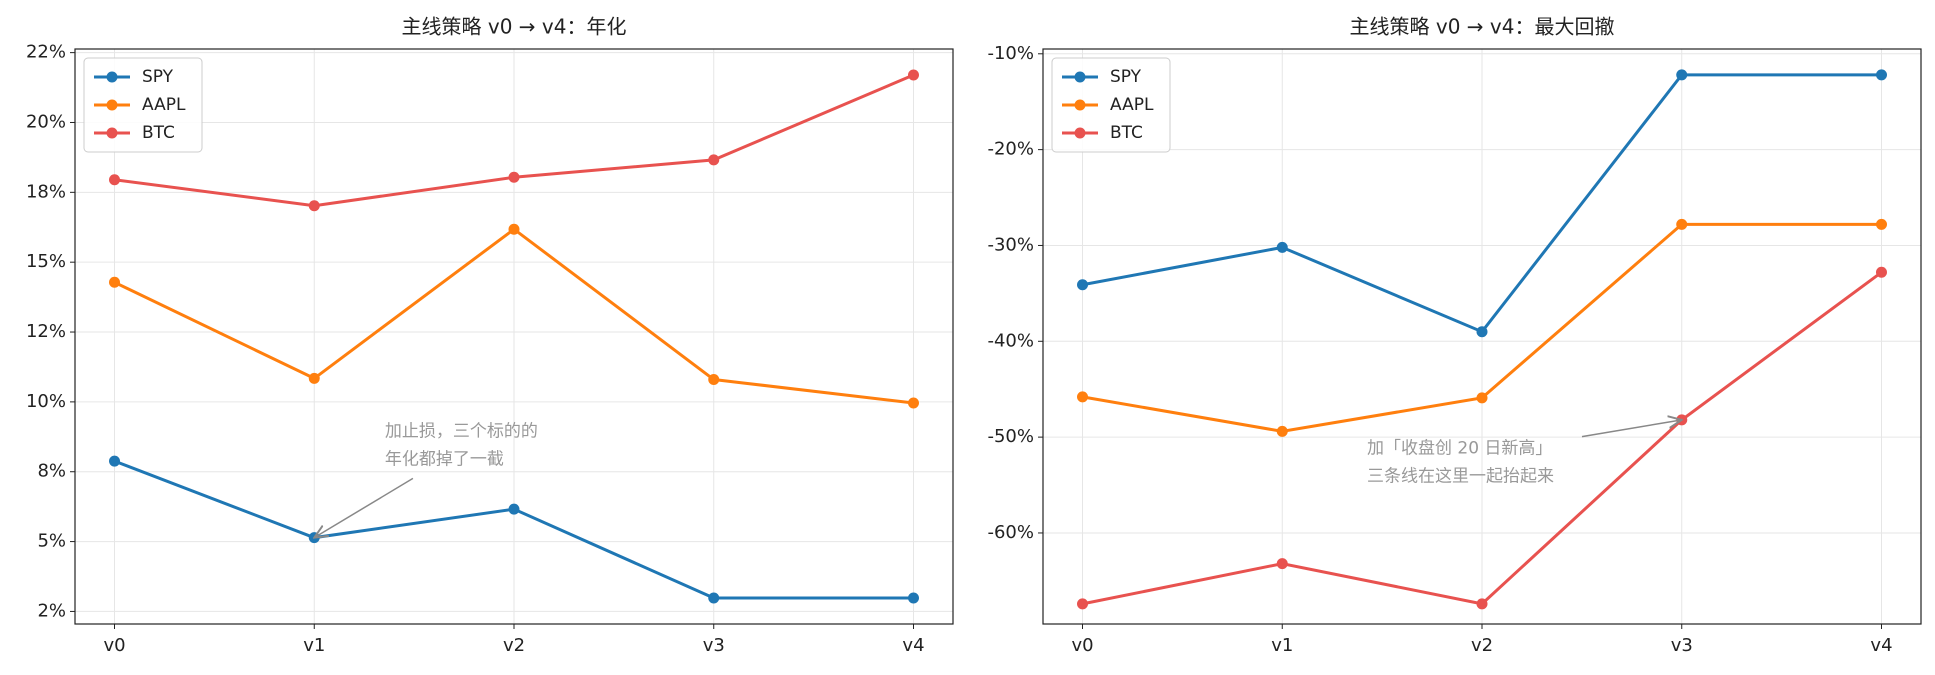 The height and width of the screenshot is (675, 1935). I want to click on y-tick-label: 15%, so click(46, 261).